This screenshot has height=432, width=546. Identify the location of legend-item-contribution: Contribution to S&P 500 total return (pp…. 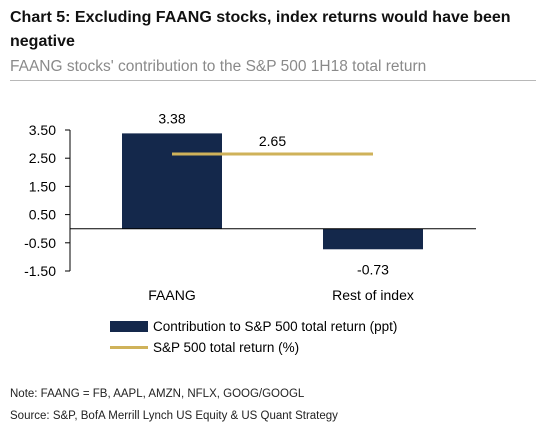
(253, 326).